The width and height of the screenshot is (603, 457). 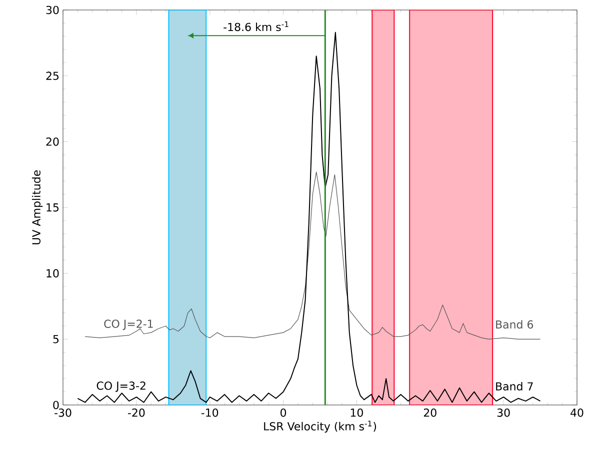 I want to click on x-tick-label: 0, so click(x=283, y=412).